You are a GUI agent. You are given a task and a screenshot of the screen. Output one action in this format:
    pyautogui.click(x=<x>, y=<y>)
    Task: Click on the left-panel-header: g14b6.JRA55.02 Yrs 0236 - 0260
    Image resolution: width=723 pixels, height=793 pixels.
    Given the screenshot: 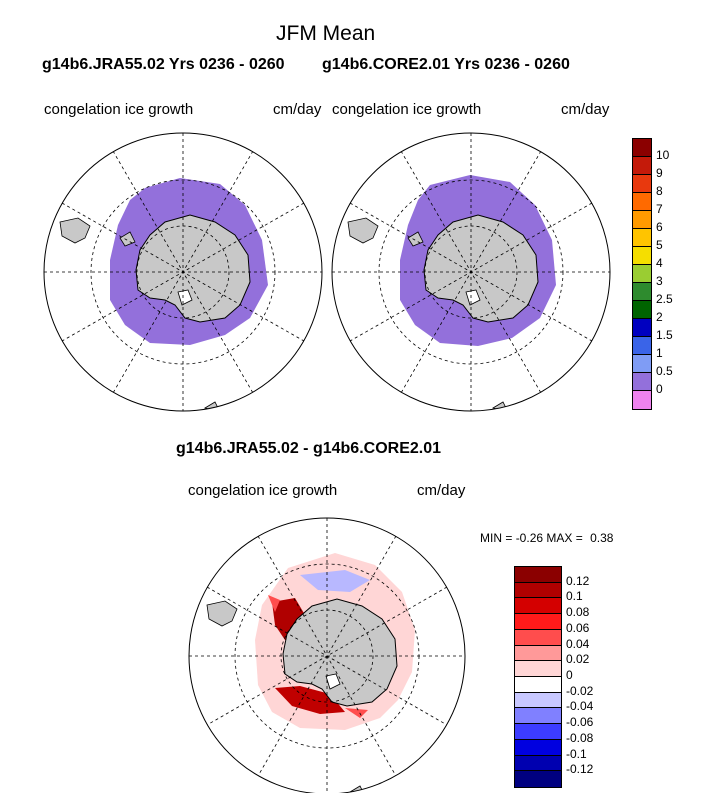 What is the action you would take?
    pyautogui.click(x=163, y=64)
    